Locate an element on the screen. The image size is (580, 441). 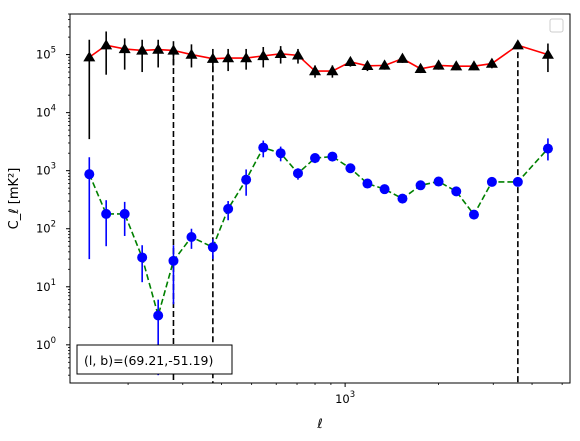
y-tick-label: 10⁵ is located at coordinates (46, 54).